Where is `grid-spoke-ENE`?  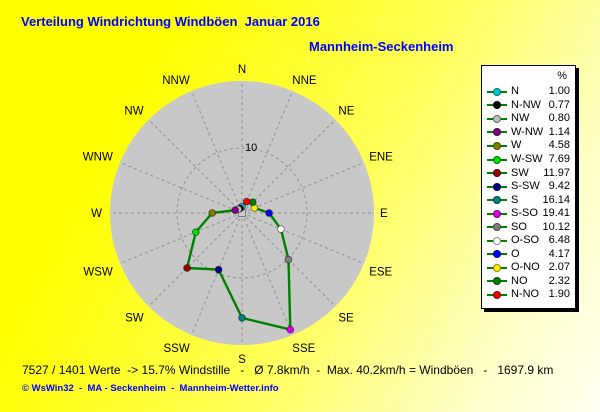
grid-spoke-ENE is located at coordinates (303, 188).